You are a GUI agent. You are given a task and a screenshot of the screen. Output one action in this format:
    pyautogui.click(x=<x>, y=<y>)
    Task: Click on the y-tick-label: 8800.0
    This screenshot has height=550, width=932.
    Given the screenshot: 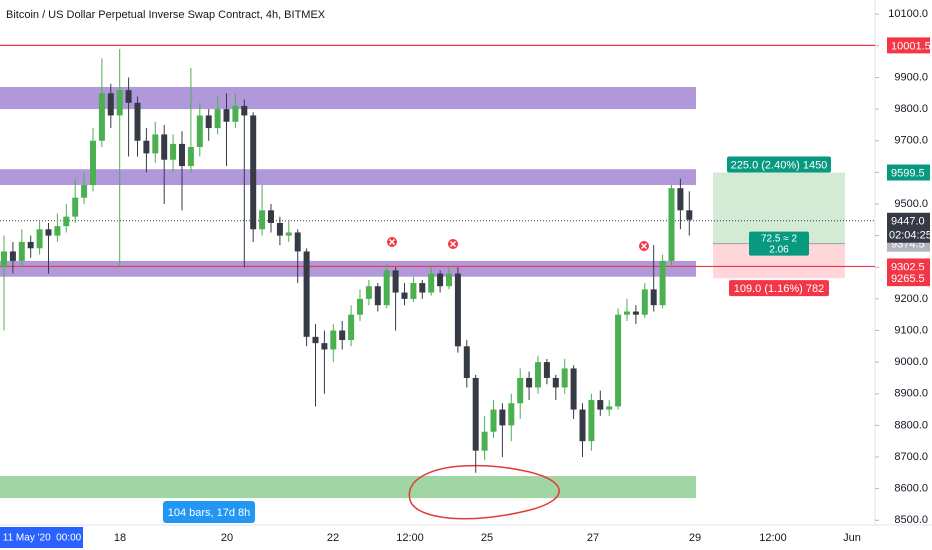 What is the action you would take?
    pyautogui.click(x=911, y=425)
    